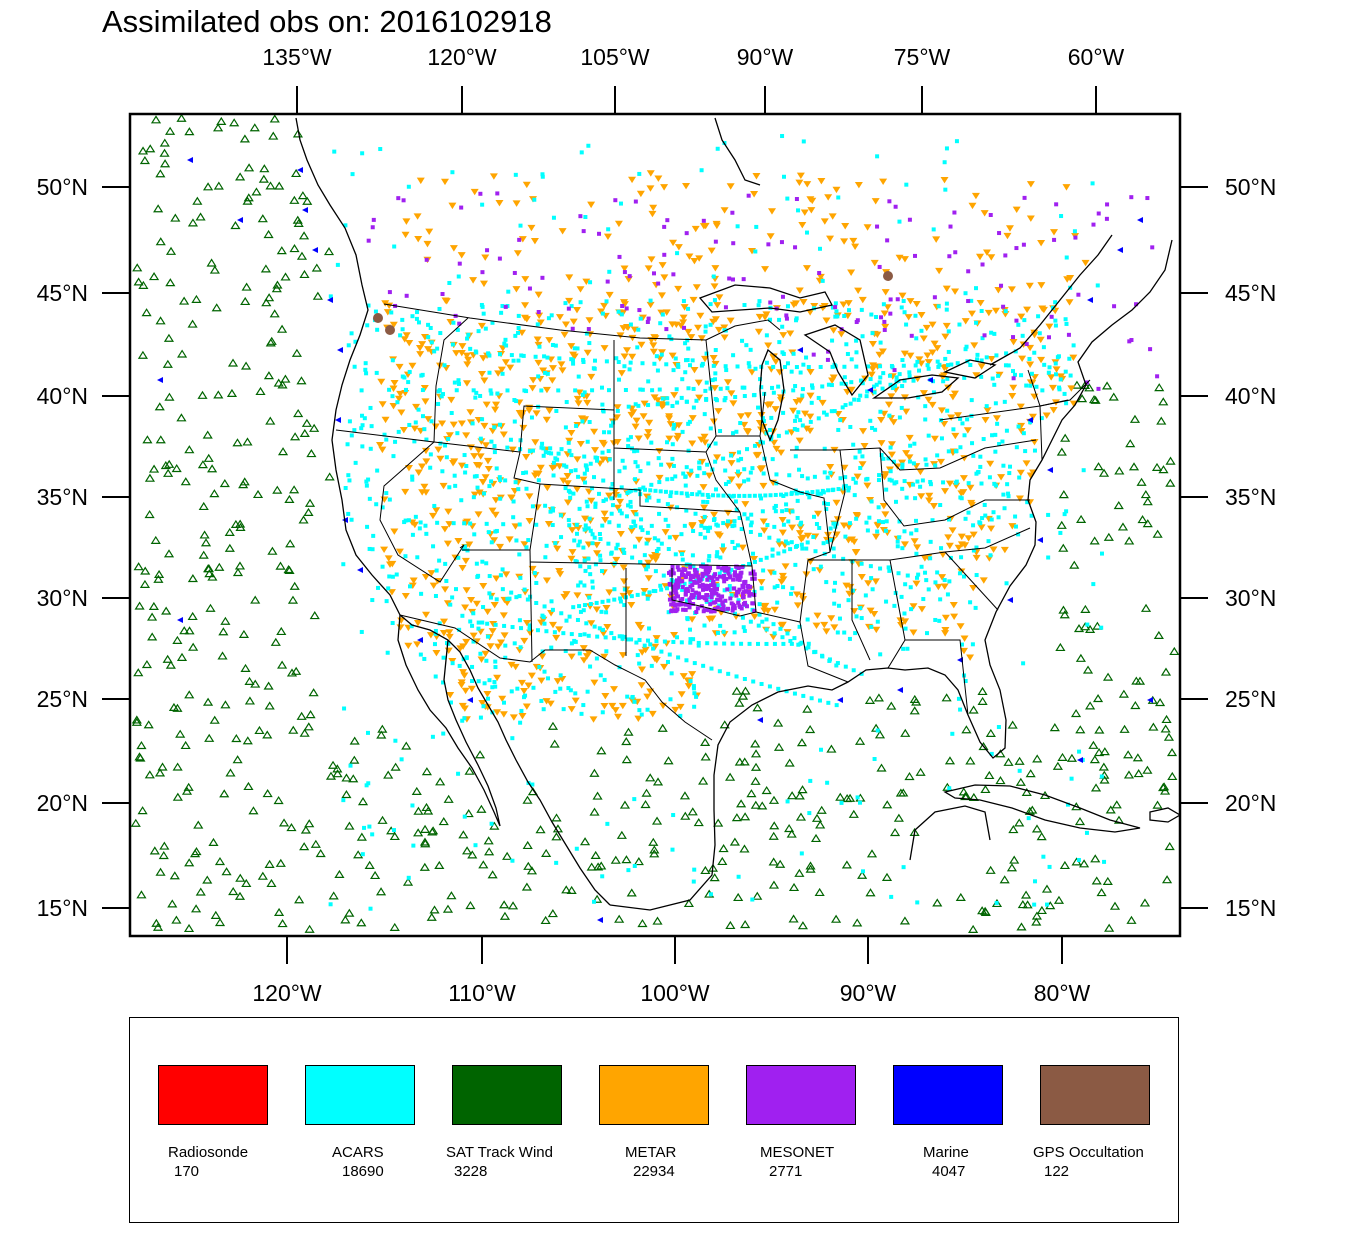  I want to click on legend-swatch-sat-track-wind, so click(507, 1095).